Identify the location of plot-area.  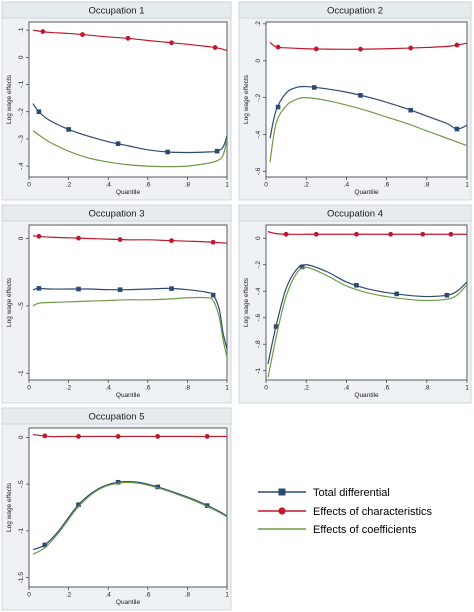
(366, 302).